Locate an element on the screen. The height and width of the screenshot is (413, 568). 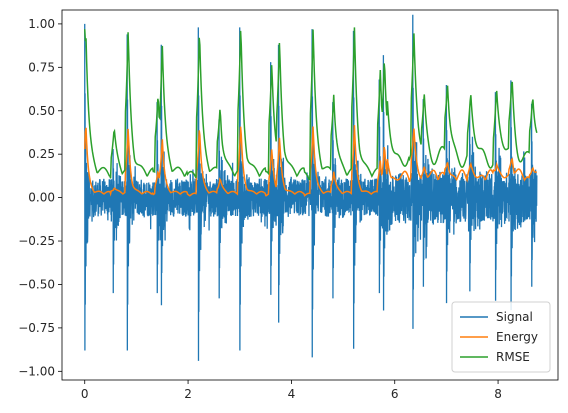
y-tick-label: −1.00 is located at coordinates (36, 371).